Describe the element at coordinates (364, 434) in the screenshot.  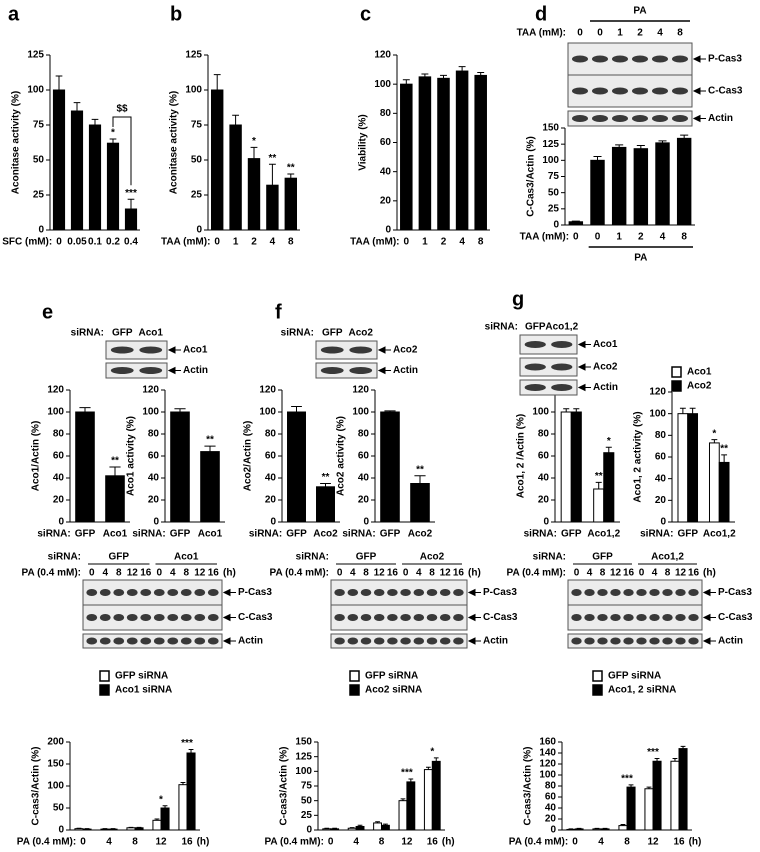
I see `y-tick-label: 80` at that location.